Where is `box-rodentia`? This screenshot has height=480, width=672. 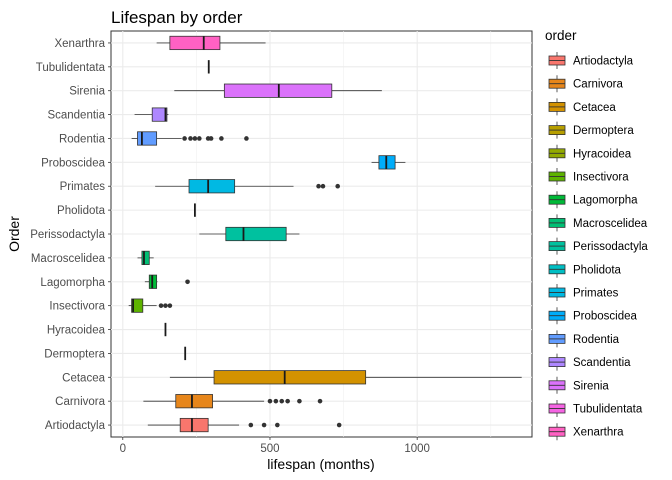 box-rodentia is located at coordinates (190, 138).